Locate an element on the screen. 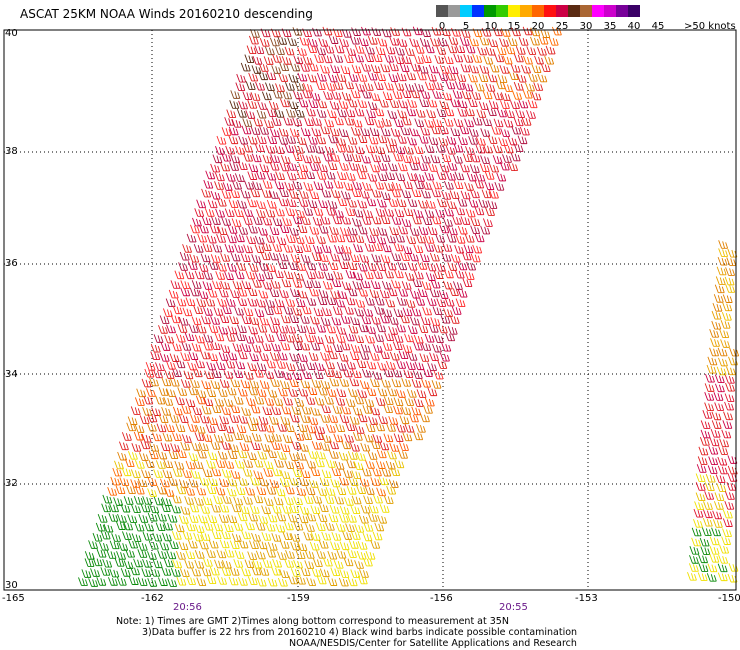  legend-label-50-knots: >50 knots is located at coordinates (710, 26).